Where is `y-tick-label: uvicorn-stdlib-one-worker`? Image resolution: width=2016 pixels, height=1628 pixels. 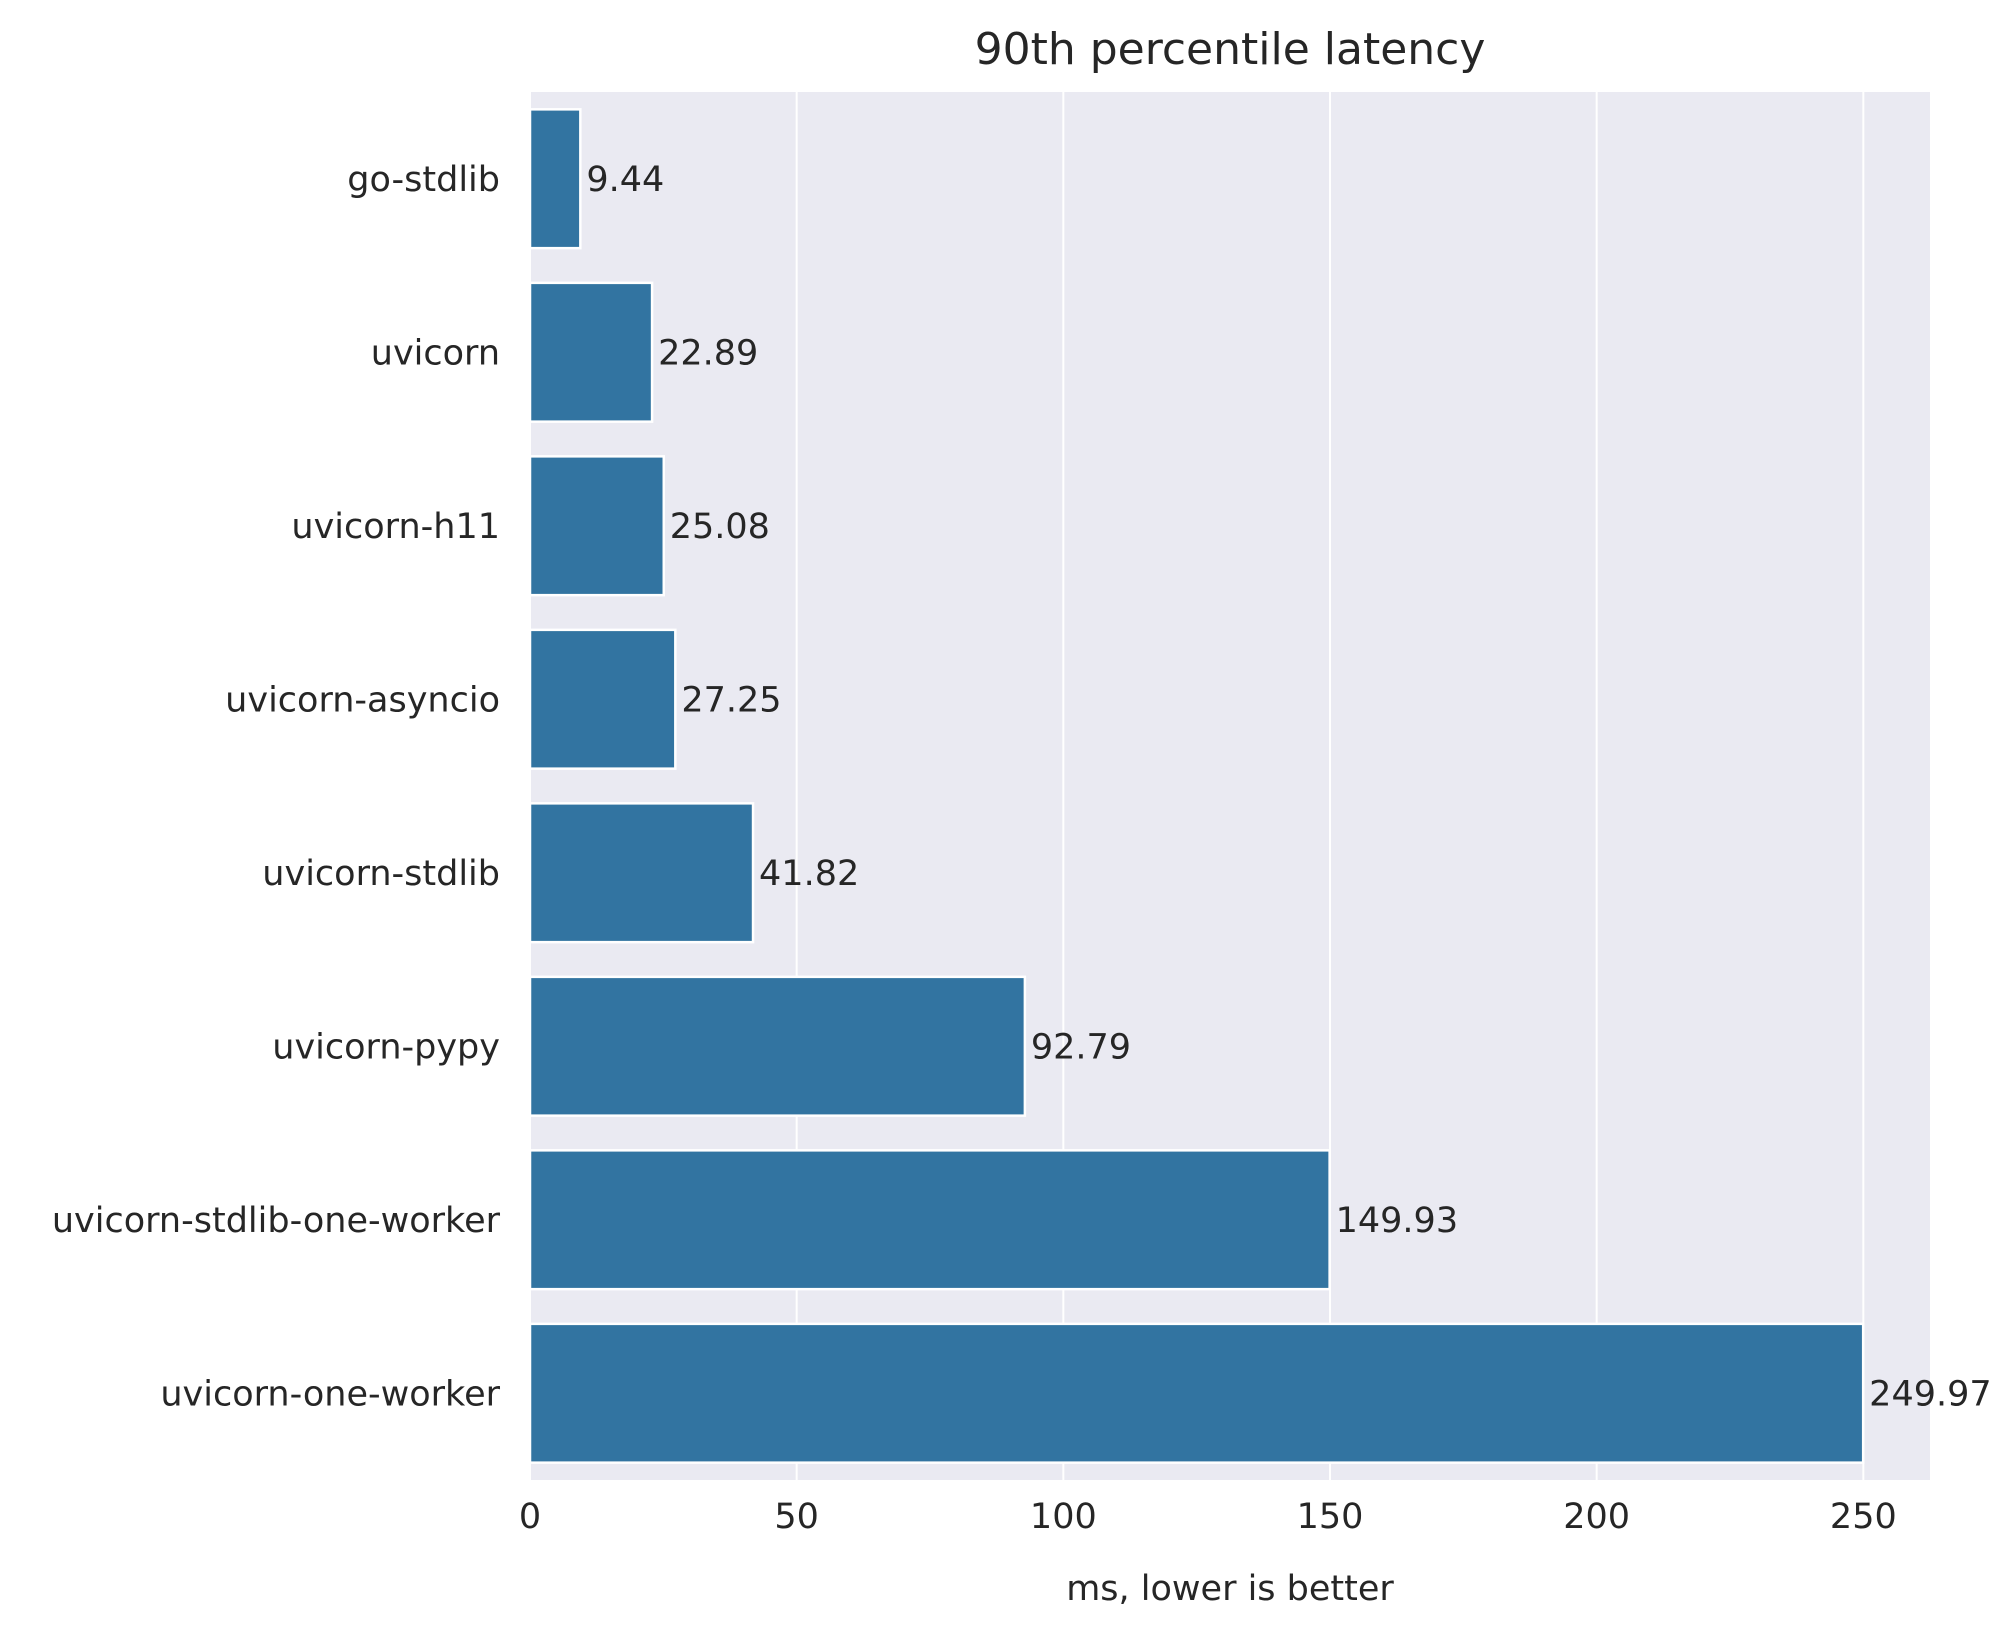 y-tick-label: uvicorn-stdlib-one-worker is located at coordinates (276, 1221).